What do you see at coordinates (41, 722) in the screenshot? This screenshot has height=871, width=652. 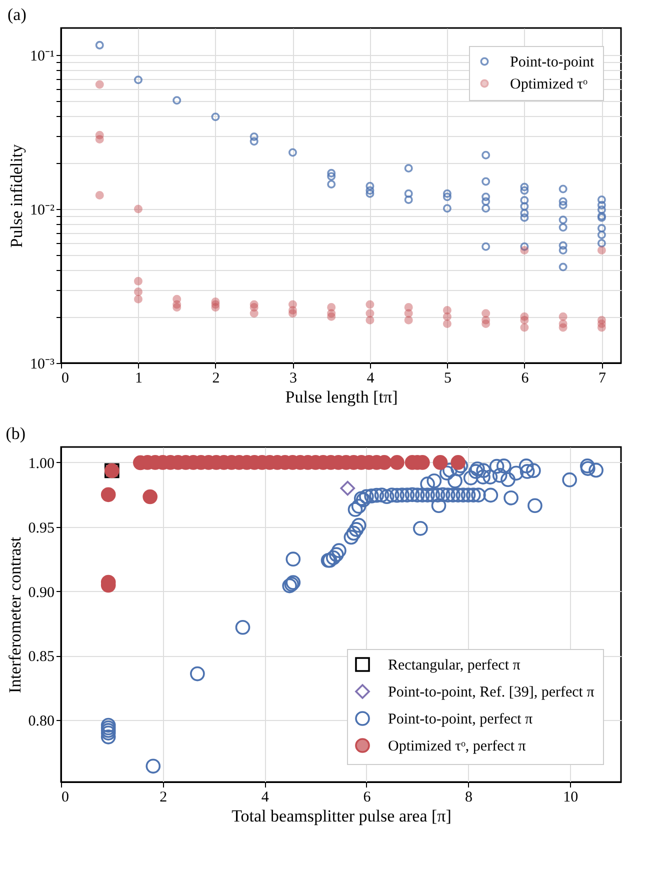 I see `y-tick-label: 0.80` at bounding box center [41, 722].